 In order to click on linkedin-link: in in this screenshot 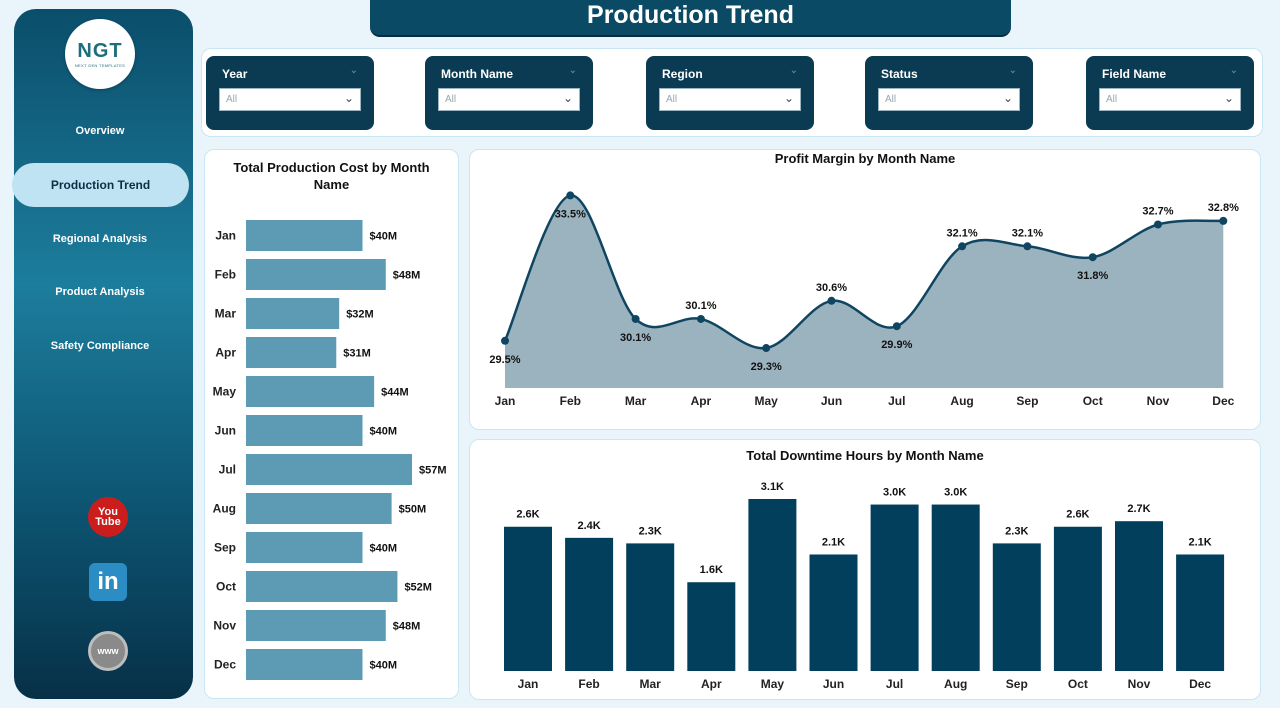, I will do `click(108, 582)`.